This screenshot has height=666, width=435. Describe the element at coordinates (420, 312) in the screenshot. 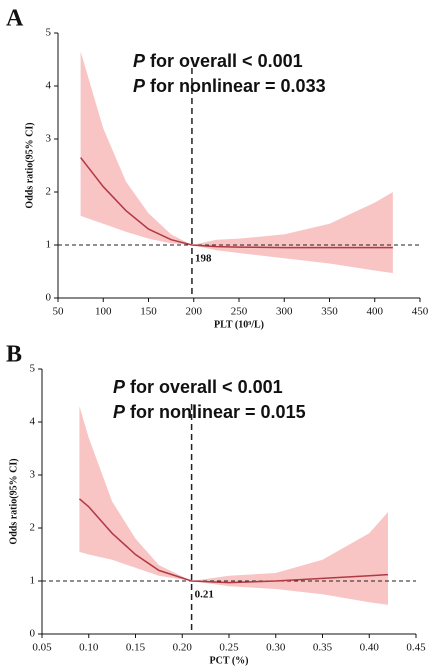

I see `x-tick-label: 450` at that location.